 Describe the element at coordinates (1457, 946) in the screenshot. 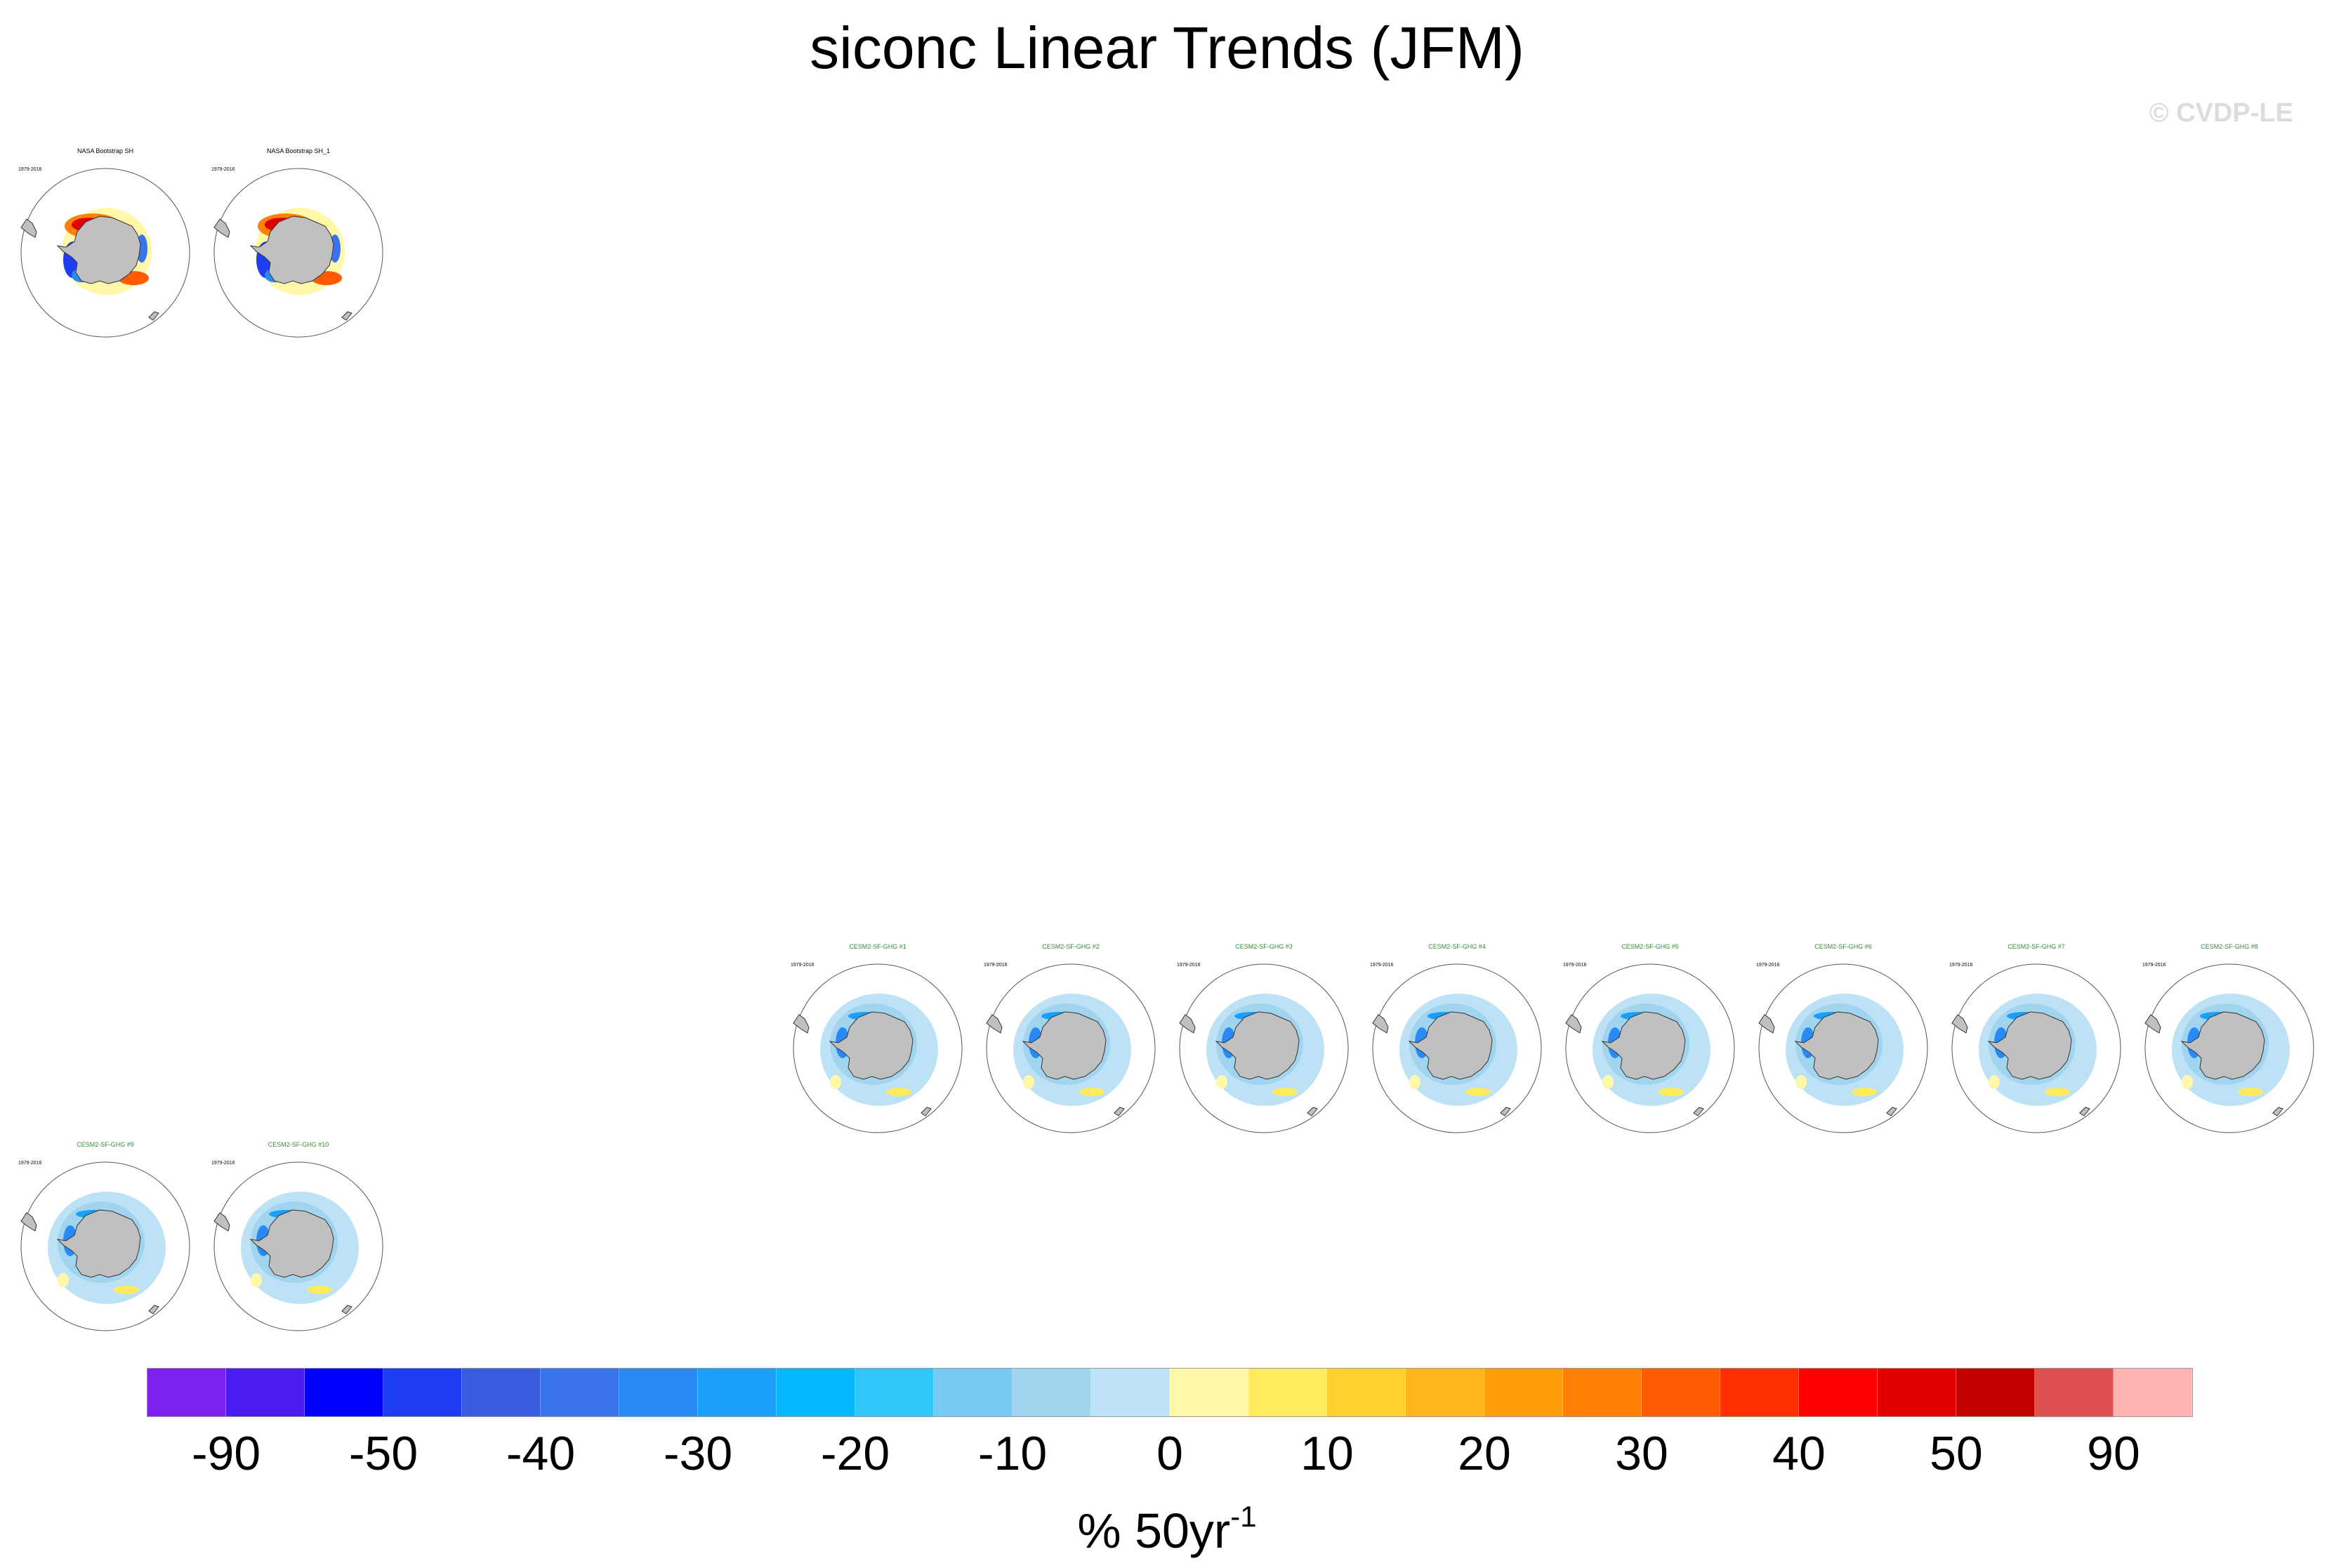

I see `panel-title: CESM2-SF-GHG #4` at that location.